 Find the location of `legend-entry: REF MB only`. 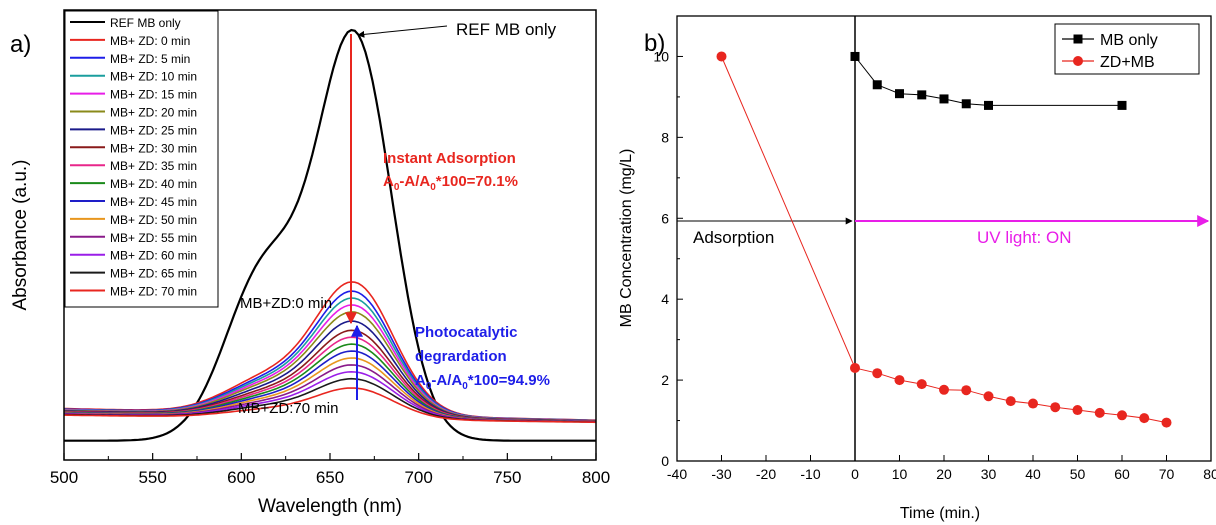

legend-entry: REF MB only is located at coordinates (145, 23).